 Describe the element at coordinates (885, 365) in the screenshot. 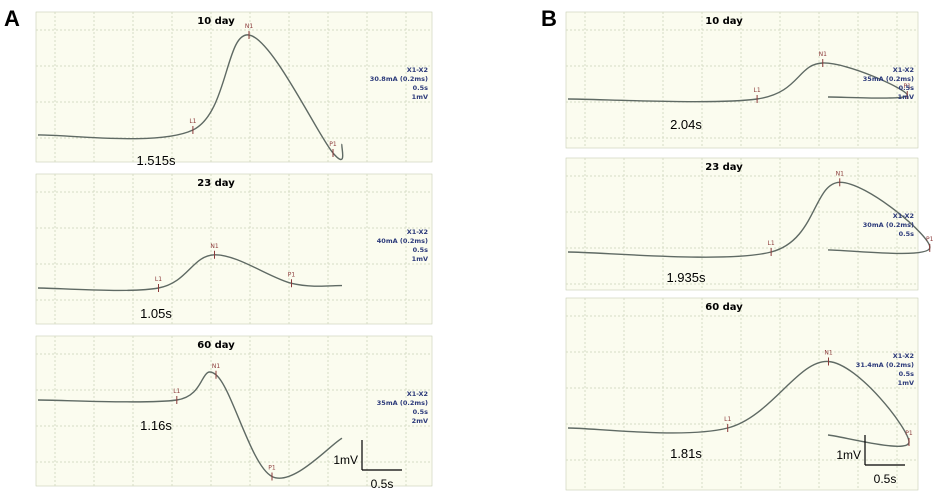

I see `stimulus-info: 31.4mA (0.2ms)` at that location.